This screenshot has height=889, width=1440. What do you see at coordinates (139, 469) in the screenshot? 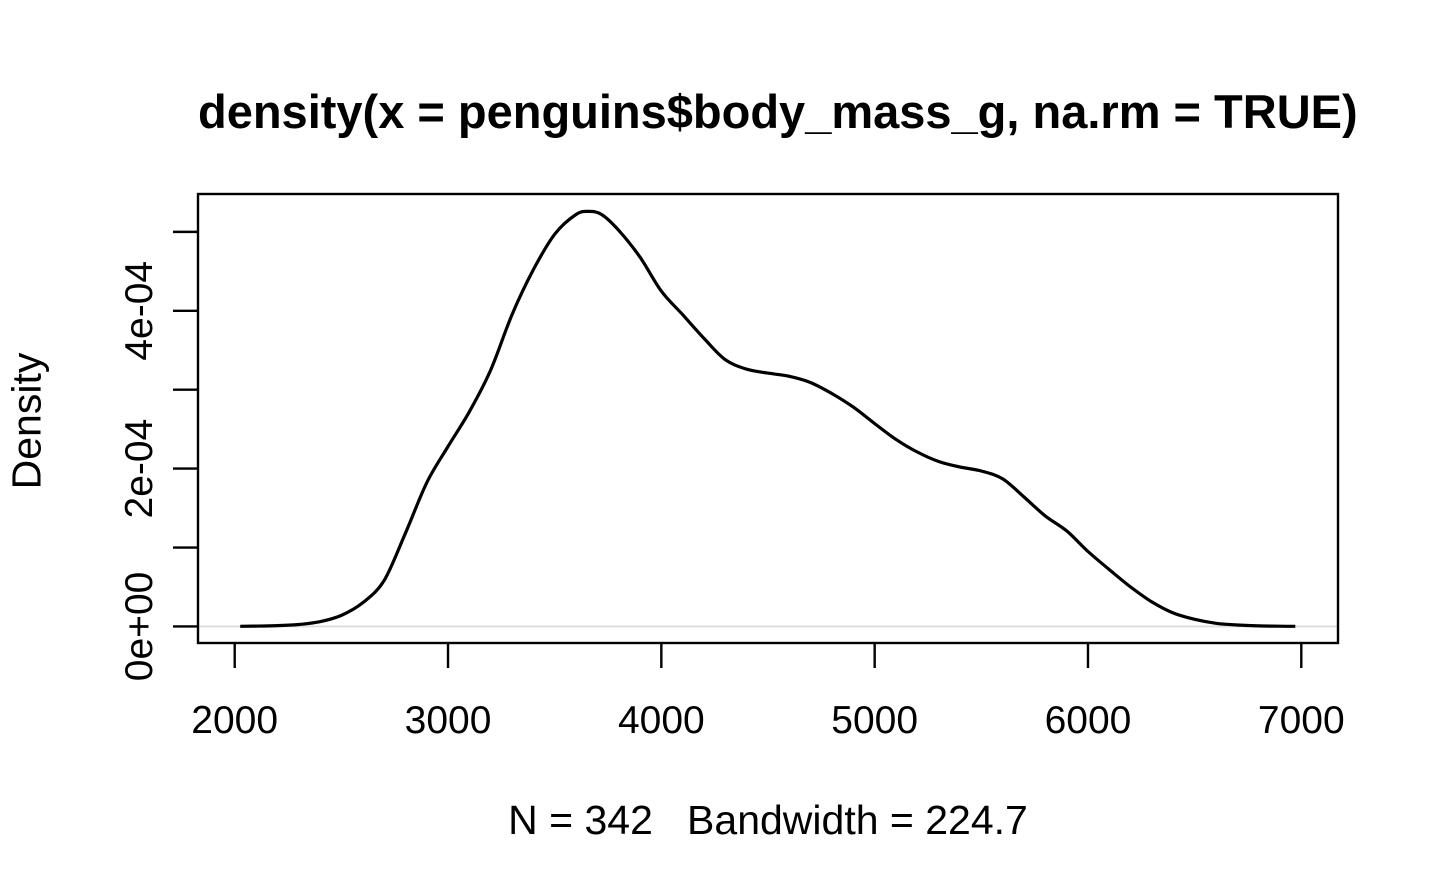
I see `y-axis-tick-label: 2e-04` at bounding box center [139, 469].